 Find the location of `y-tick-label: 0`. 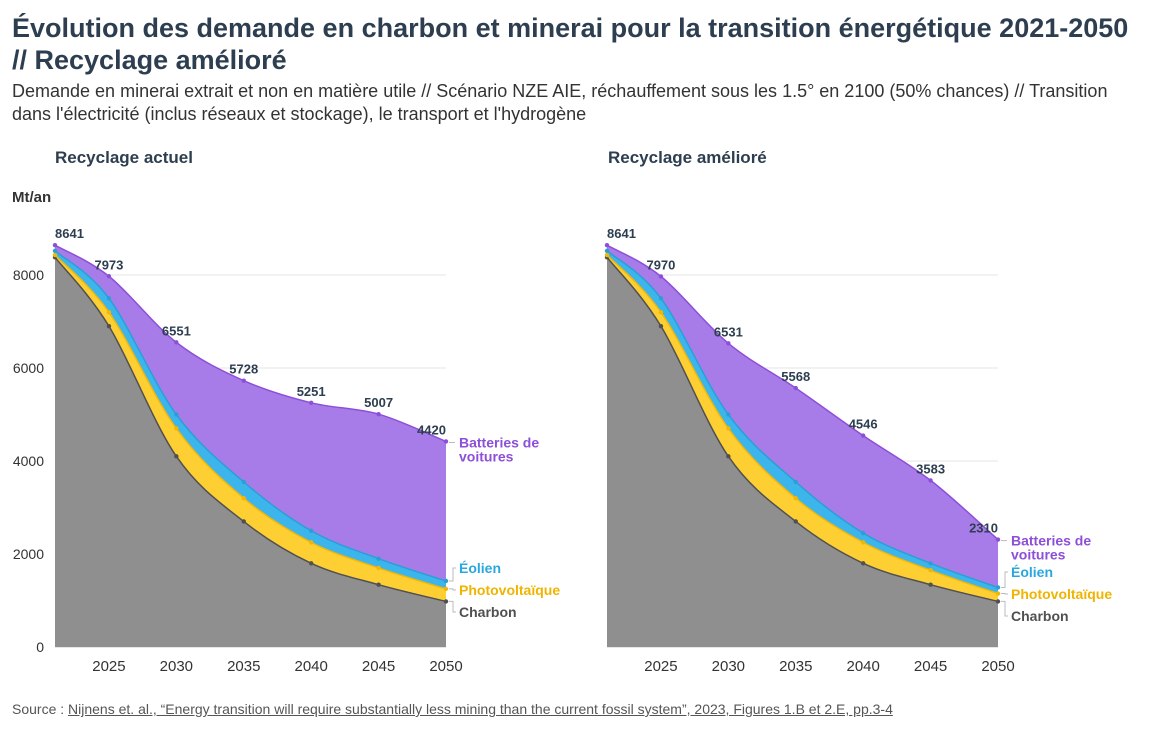

y-tick-label: 0 is located at coordinates (40, 647).